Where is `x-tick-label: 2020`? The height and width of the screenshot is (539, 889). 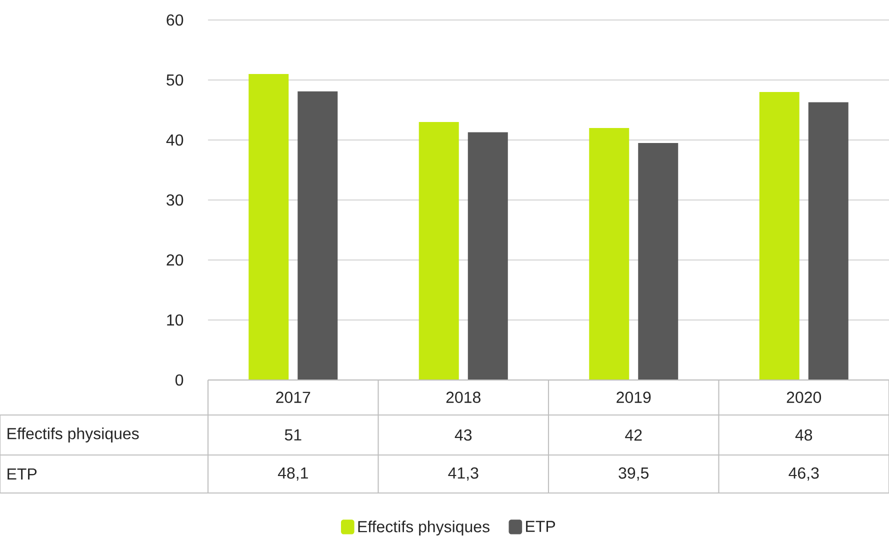 x-tick-label: 2020 is located at coordinates (804, 397).